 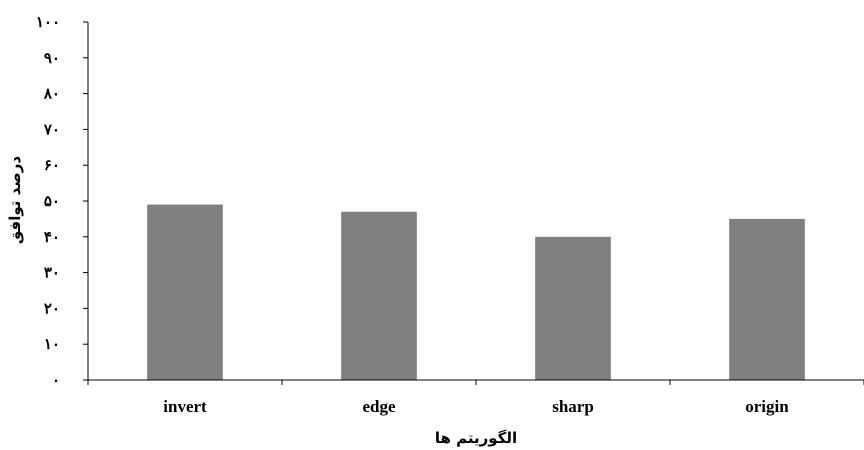 I want to click on bar-origin, so click(x=767, y=299).